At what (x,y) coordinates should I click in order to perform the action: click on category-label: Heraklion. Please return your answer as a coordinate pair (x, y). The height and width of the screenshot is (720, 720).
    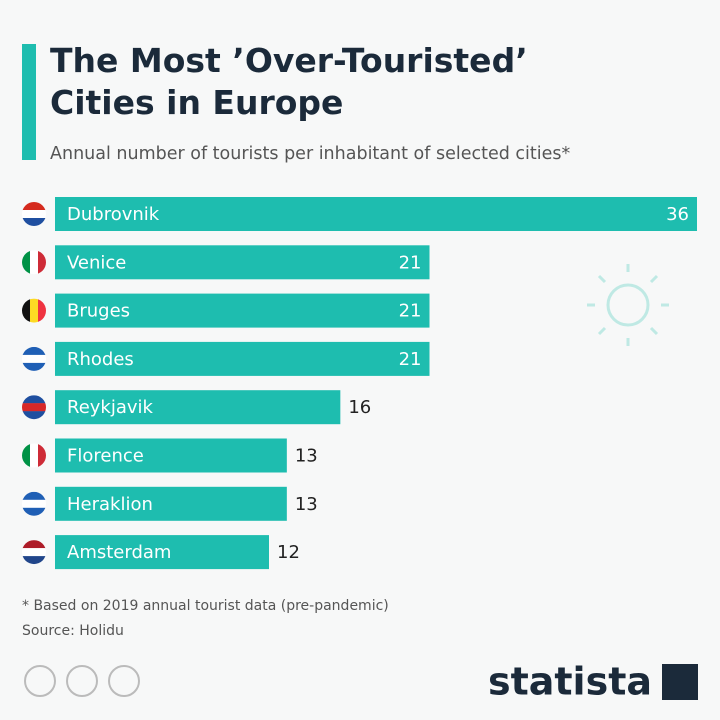
    Looking at the image, I should click on (110, 504).